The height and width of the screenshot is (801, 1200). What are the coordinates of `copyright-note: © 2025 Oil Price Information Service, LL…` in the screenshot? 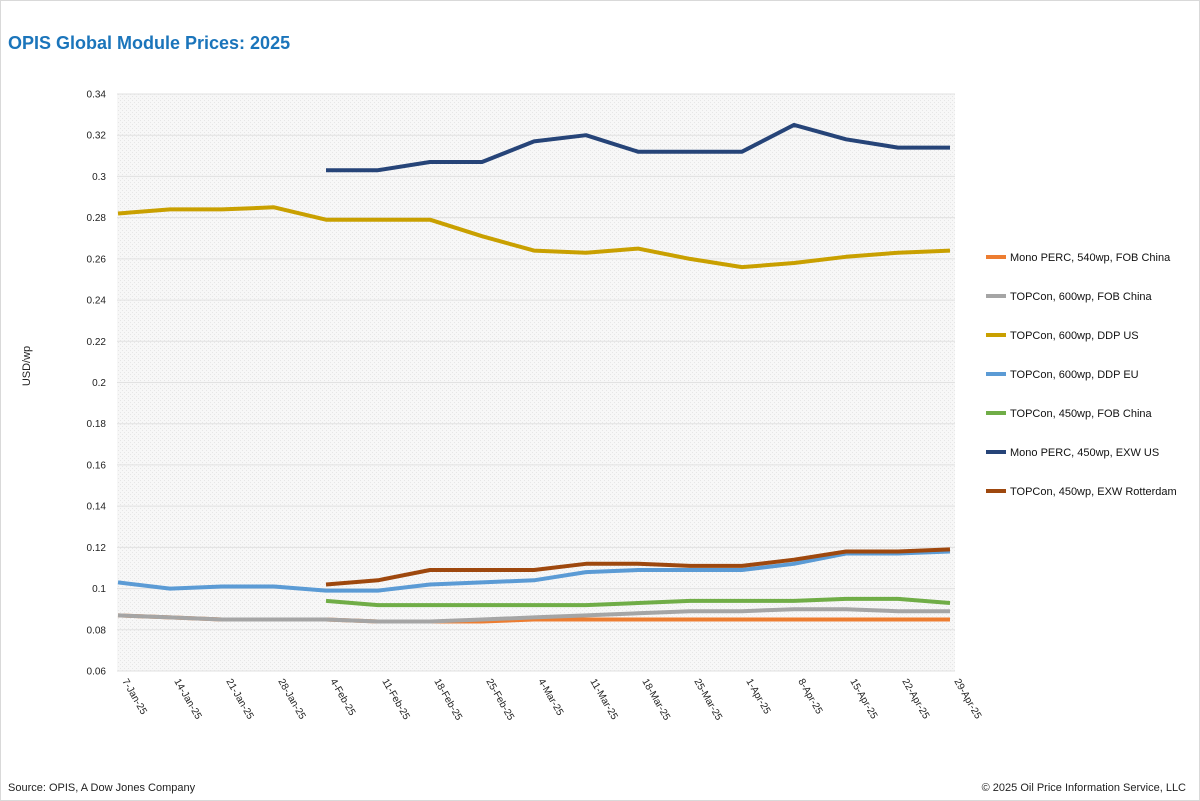 It's located at (1083, 788).